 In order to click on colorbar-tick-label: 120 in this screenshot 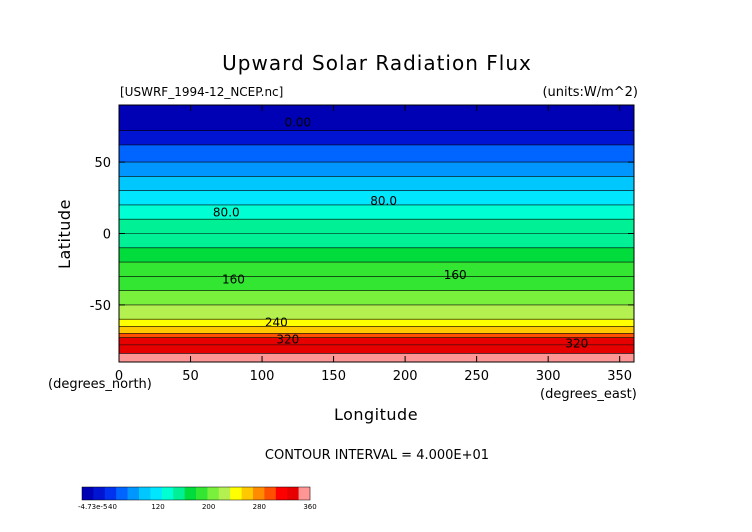, I will do `click(157, 507)`.